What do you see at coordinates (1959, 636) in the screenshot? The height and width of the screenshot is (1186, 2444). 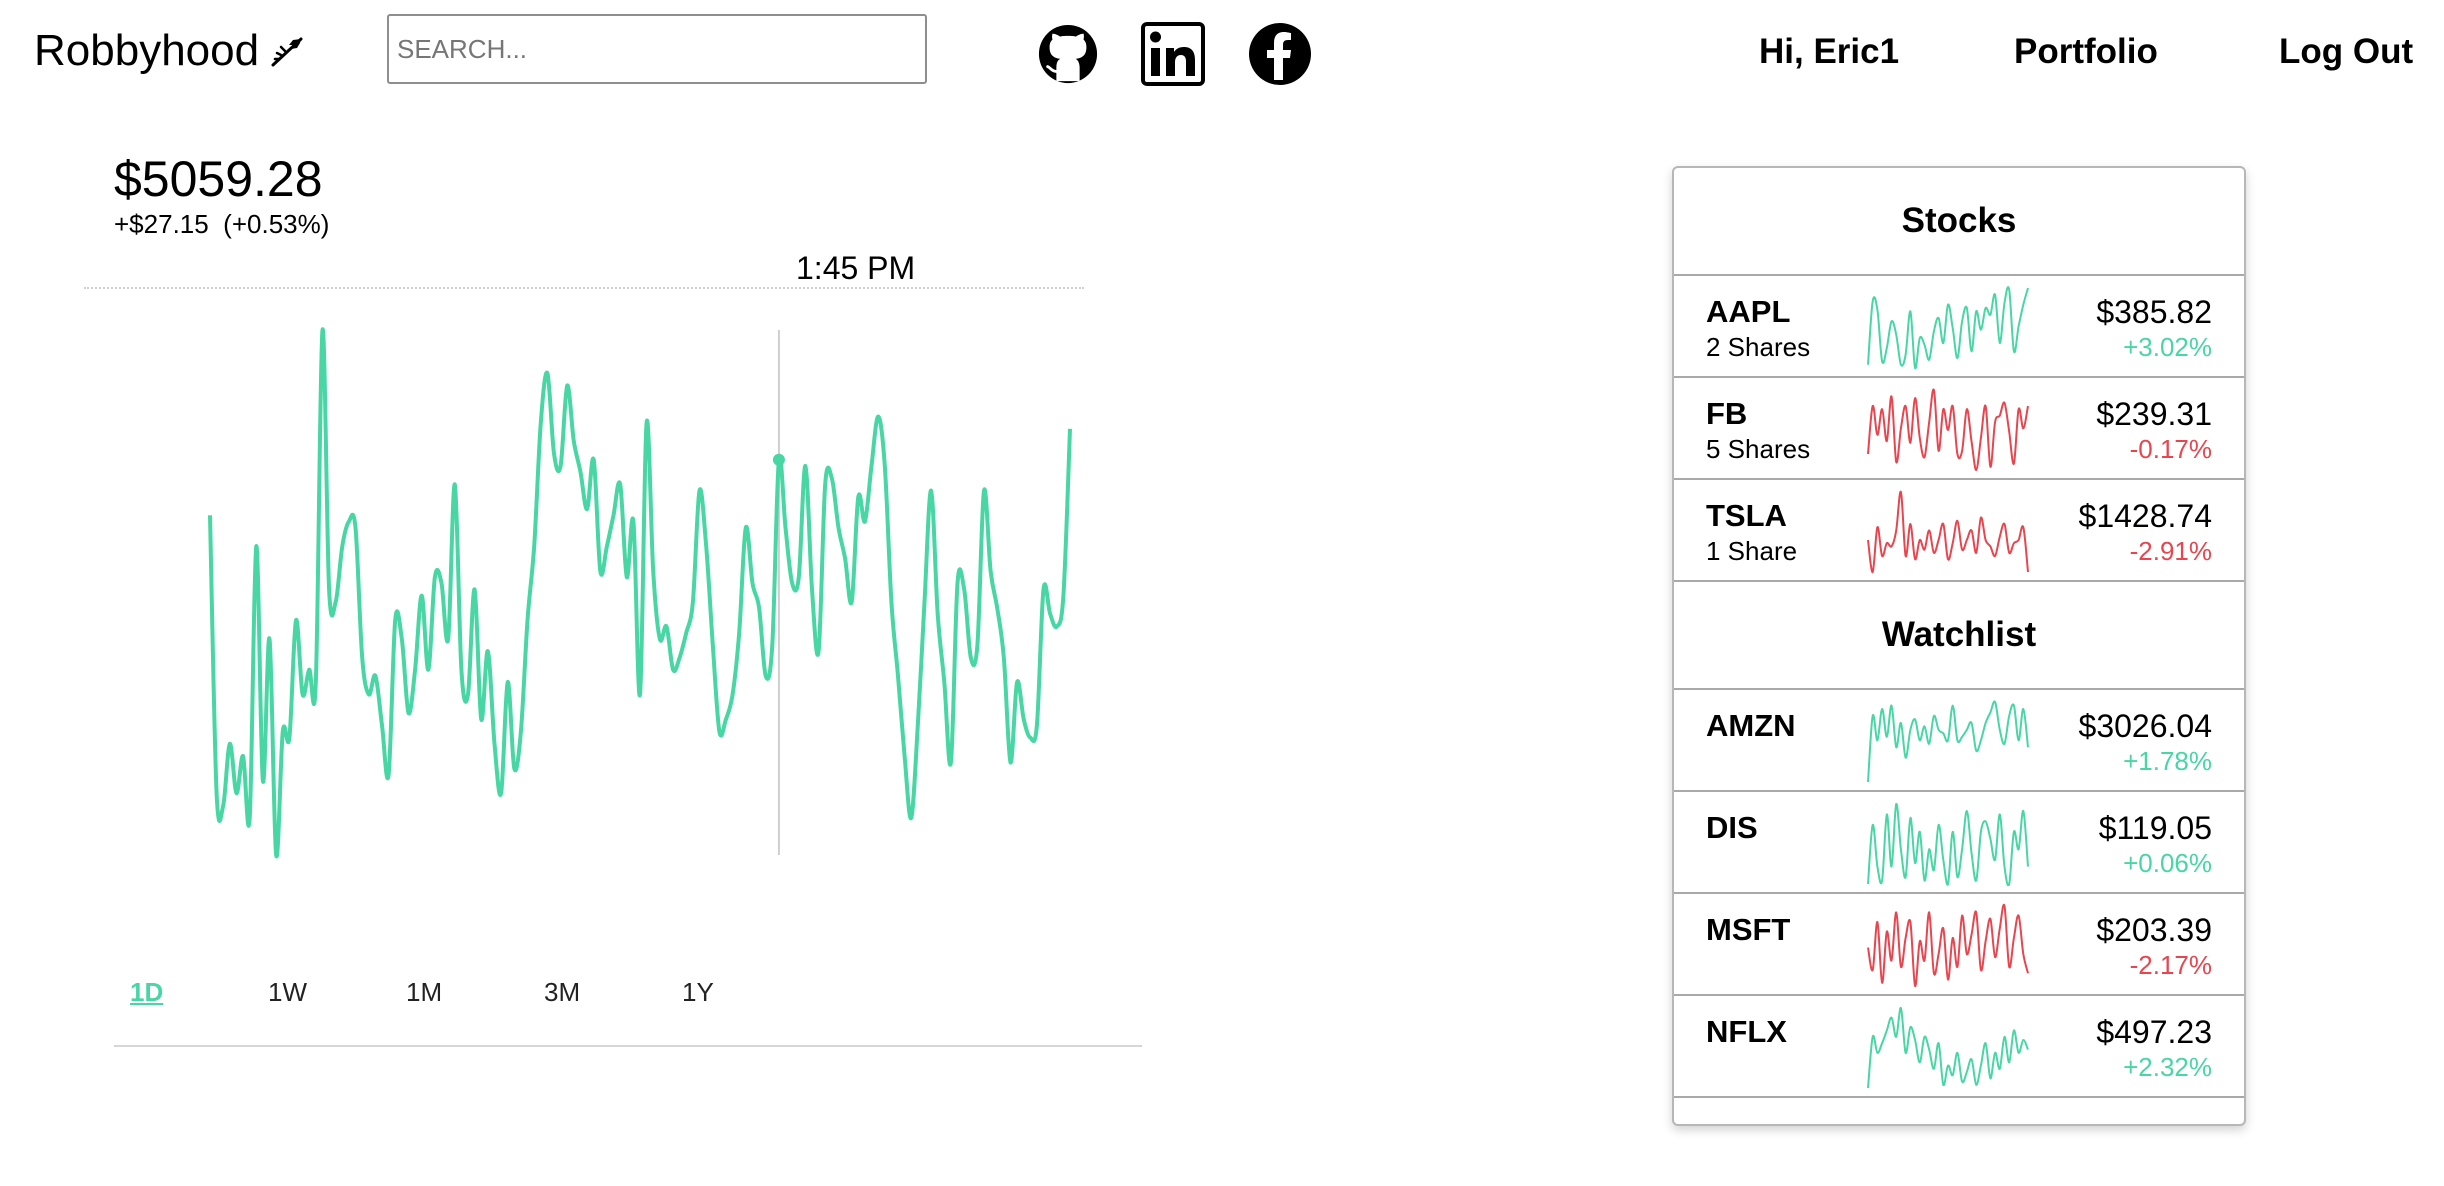 I see `watchlist-header: Watchlist` at bounding box center [1959, 636].